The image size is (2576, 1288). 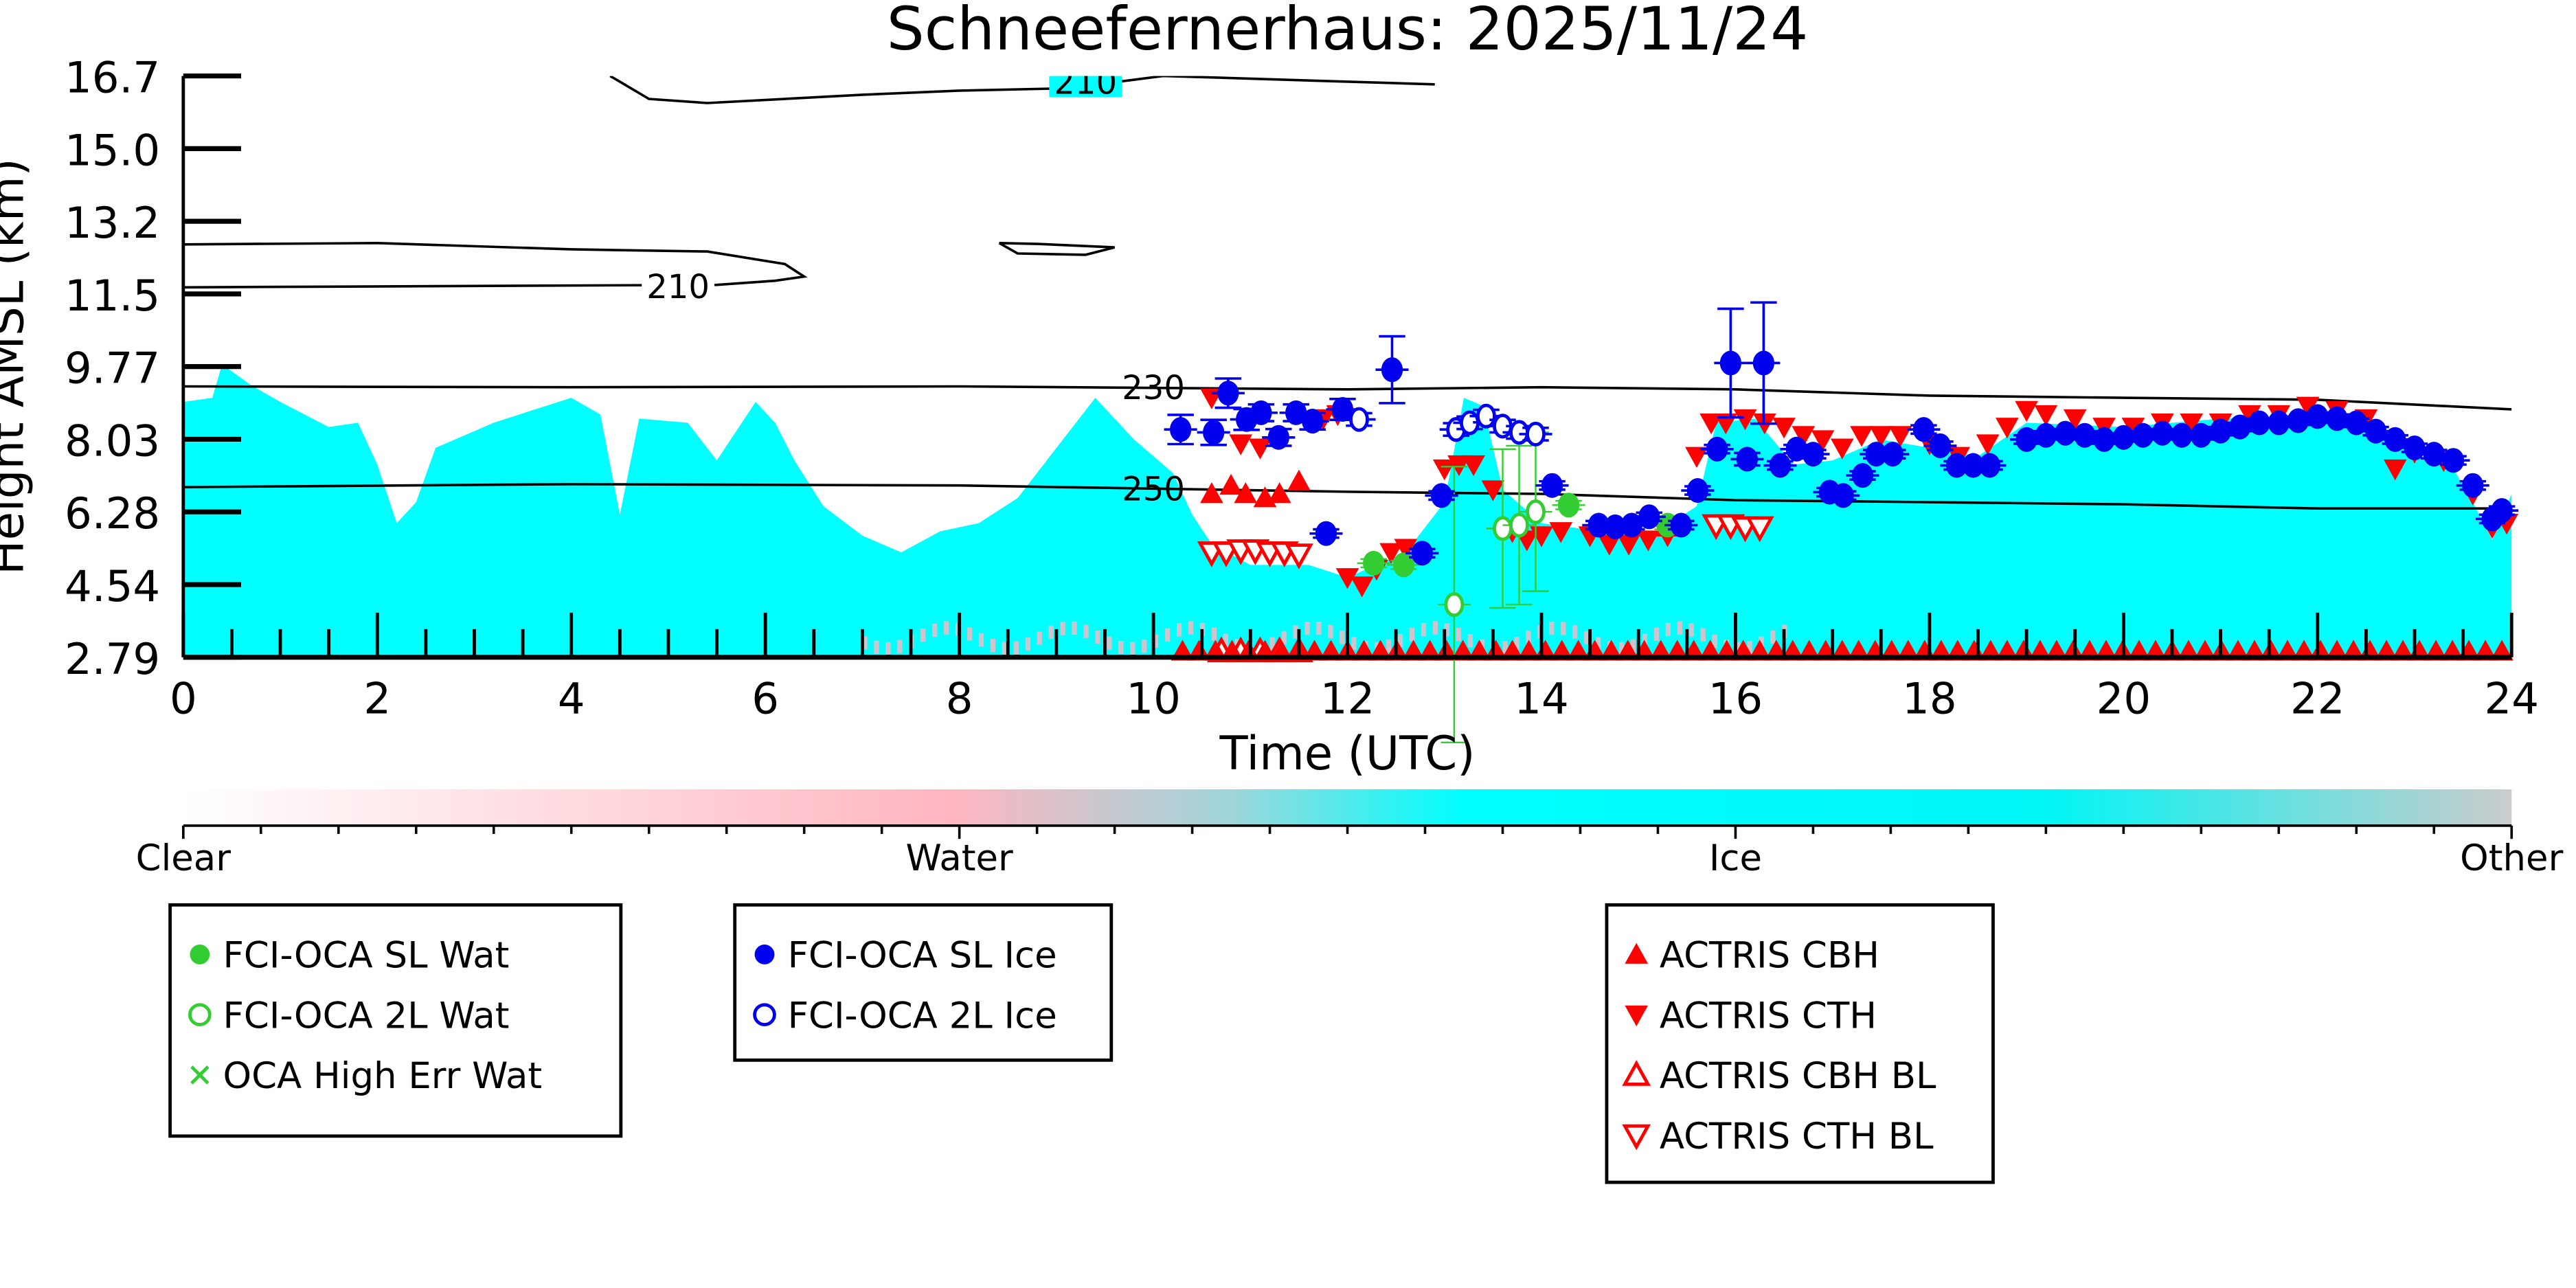 What do you see at coordinates (1768, 1016) in the screenshot?
I see `legend-entry-label: ACTRIS CTH` at bounding box center [1768, 1016].